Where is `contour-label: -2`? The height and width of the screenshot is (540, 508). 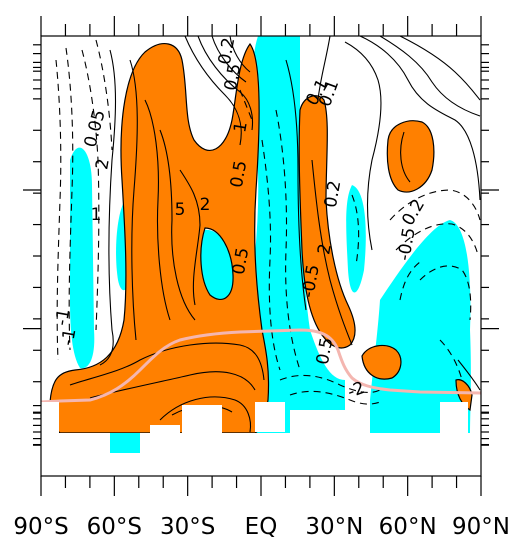
contour-label: -2 is located at coordinates (356, 390).